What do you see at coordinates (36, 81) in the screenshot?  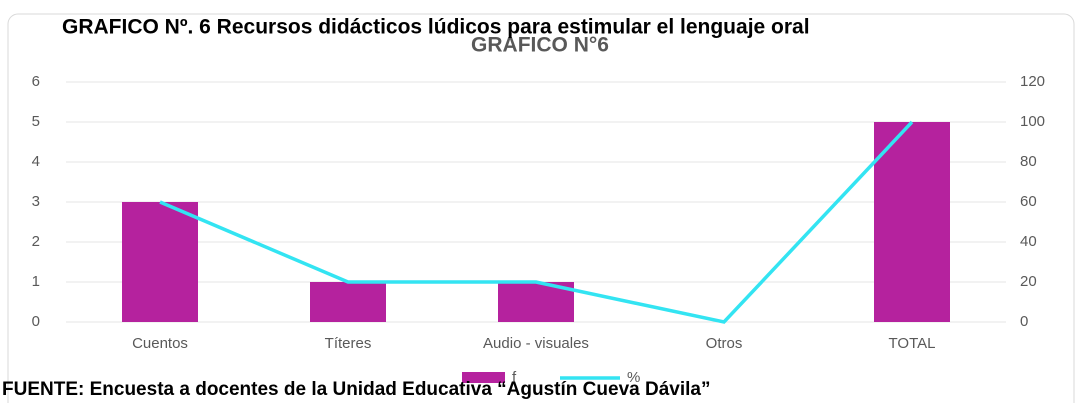 I see `y-tick-label: 6` at bounding box center [36, 81].